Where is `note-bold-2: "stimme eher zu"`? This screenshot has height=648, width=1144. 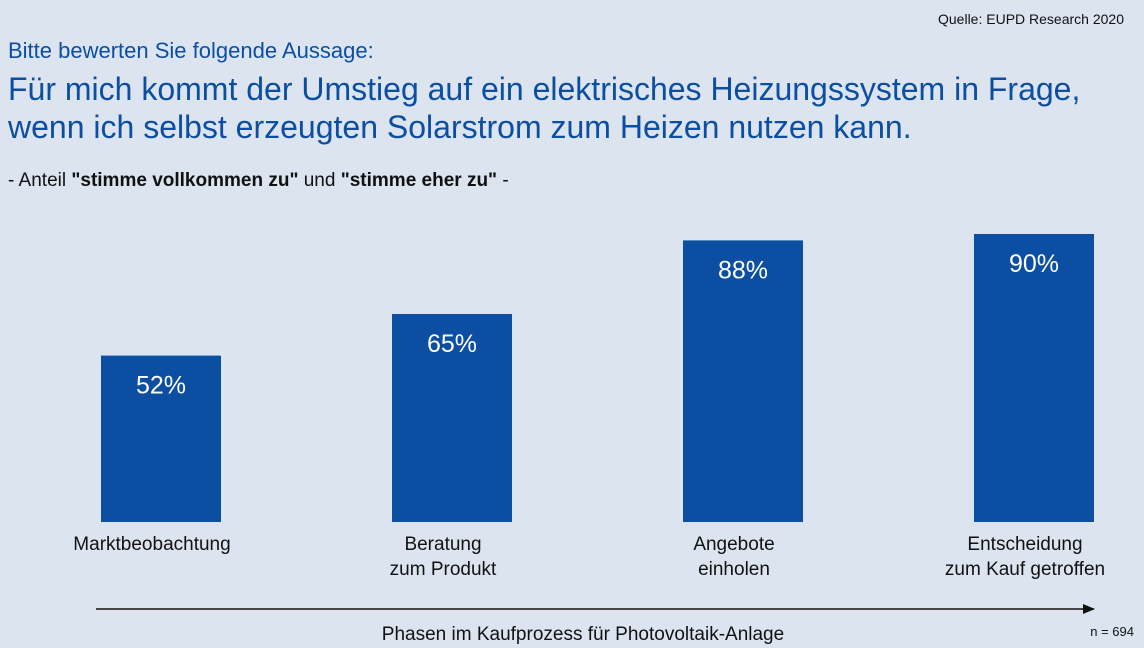
note-bold-2: "stimme eher zu" is located at coordinates (419, 180).